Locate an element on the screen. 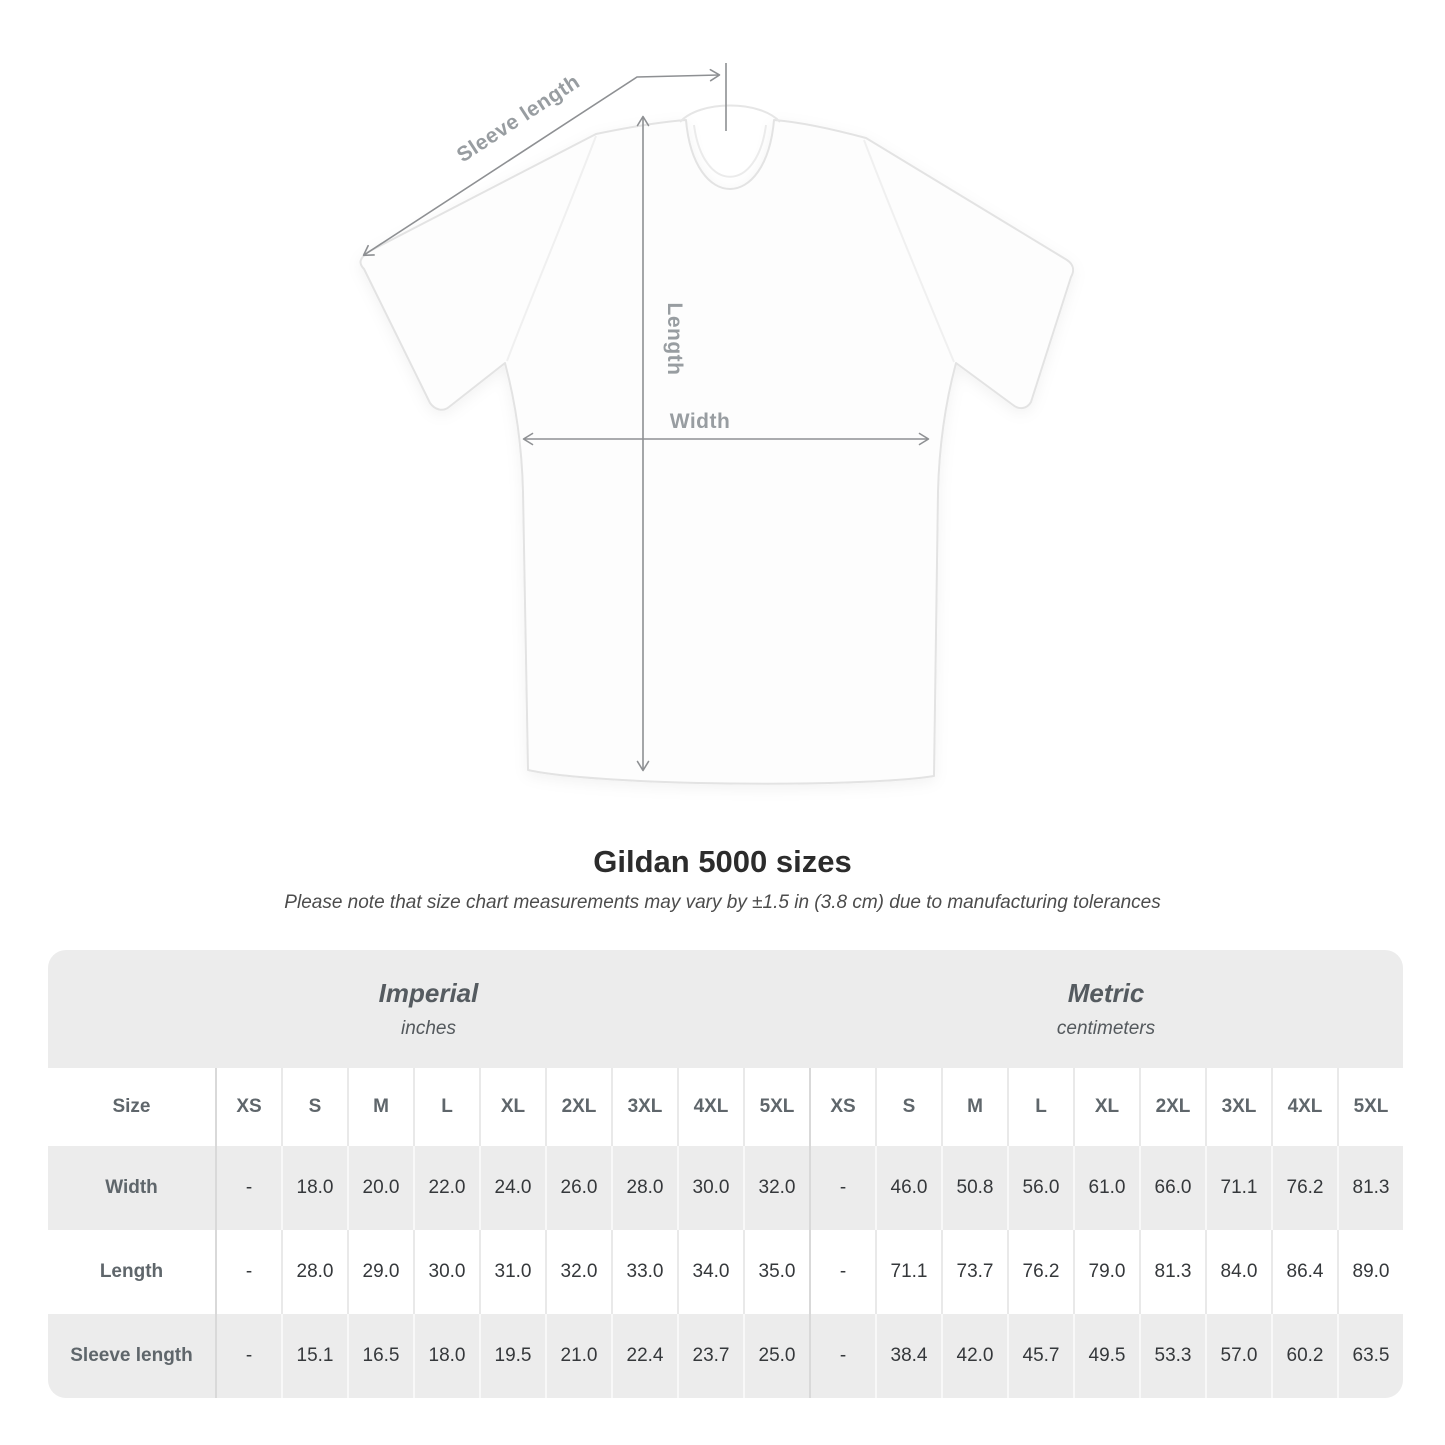 The height and width of the screenshot is (1445, 1445). size-header-imperial-xs: XS is located at coordinates (248, 1107).